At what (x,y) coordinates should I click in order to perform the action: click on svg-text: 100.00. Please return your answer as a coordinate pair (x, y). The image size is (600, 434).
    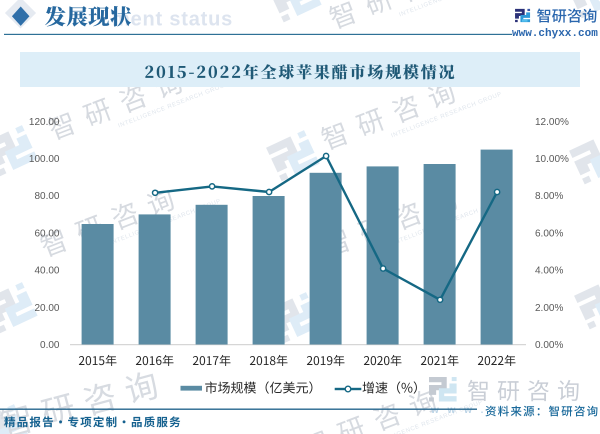
    Looking at the image, I should click on (44, 159).